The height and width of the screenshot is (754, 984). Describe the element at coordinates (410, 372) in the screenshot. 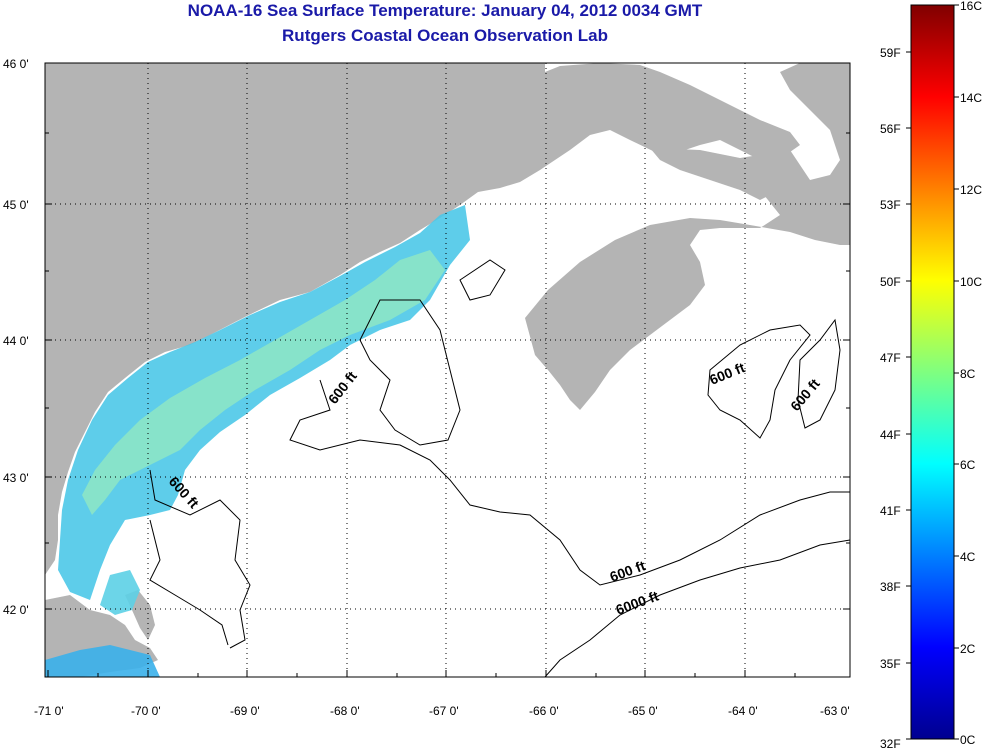

I see `contour-600ft-georges` at that location.